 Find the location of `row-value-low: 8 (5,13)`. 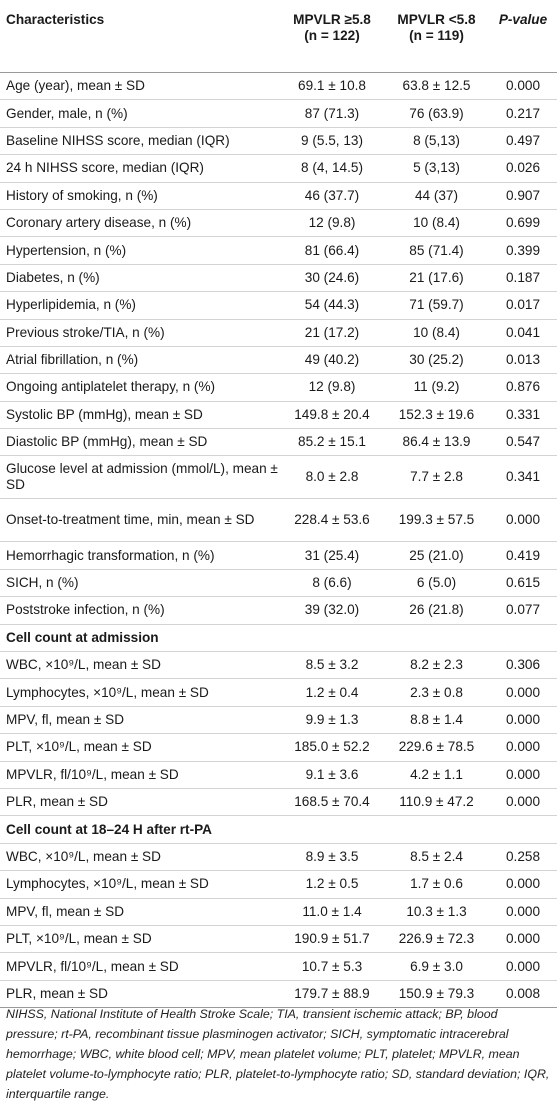

row-value-low: 8 (5,13) is located at coordinates (436, 140).